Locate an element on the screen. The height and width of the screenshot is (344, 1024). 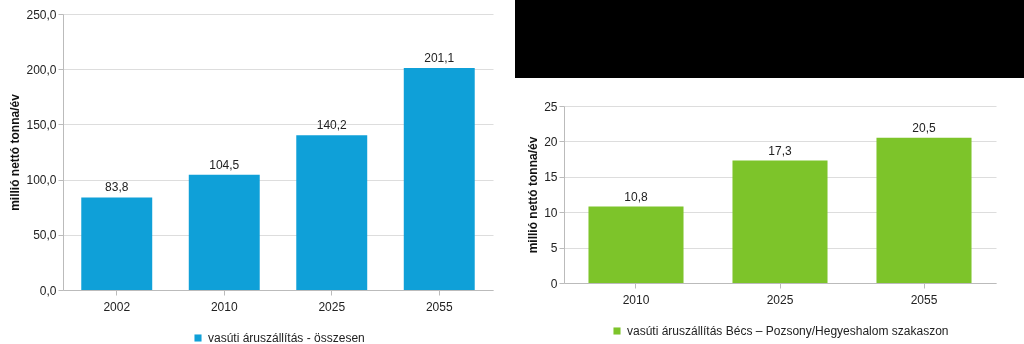
y-tick-label: 10 is located at coordinates (551, 212).